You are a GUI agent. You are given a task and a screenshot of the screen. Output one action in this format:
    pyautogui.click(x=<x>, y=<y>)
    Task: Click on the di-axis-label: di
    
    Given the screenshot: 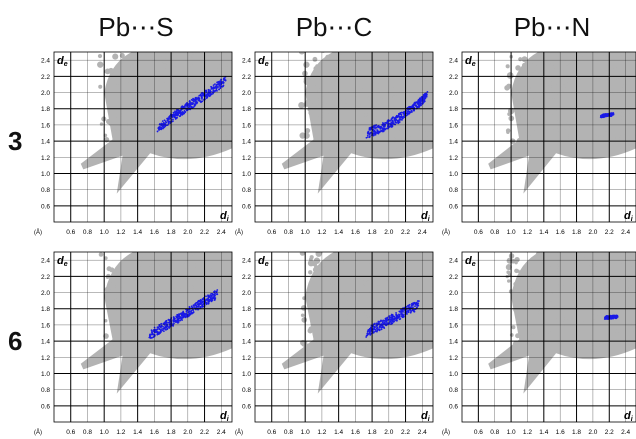 What is the action you would take?
    pyautogui.click(x=225, y=216)
    